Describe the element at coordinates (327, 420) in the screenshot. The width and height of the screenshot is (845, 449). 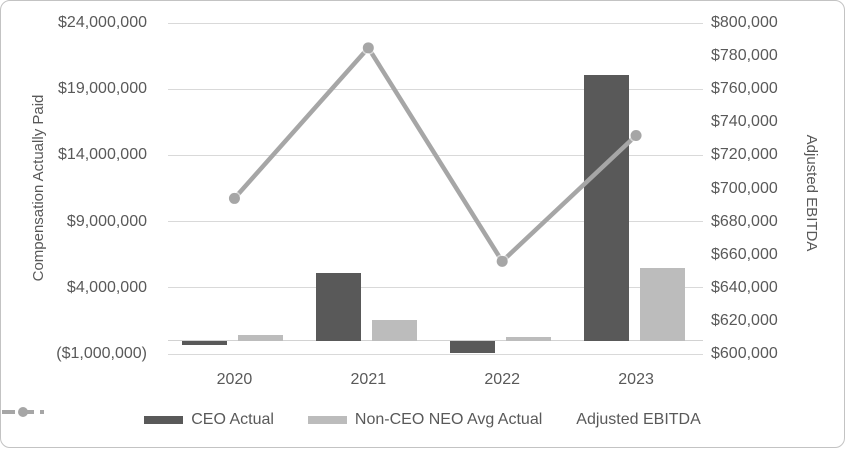
I see `non-ceo-neo-swatch` at that location.